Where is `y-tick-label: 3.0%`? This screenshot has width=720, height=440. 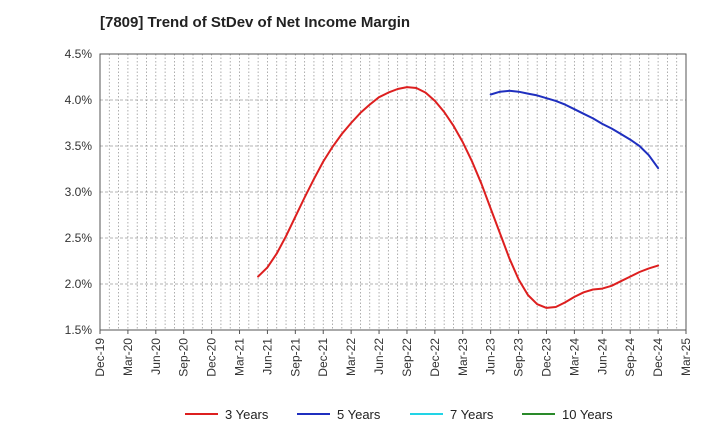 y-tick-label: 3.0% is located at coordinates (79, 192).